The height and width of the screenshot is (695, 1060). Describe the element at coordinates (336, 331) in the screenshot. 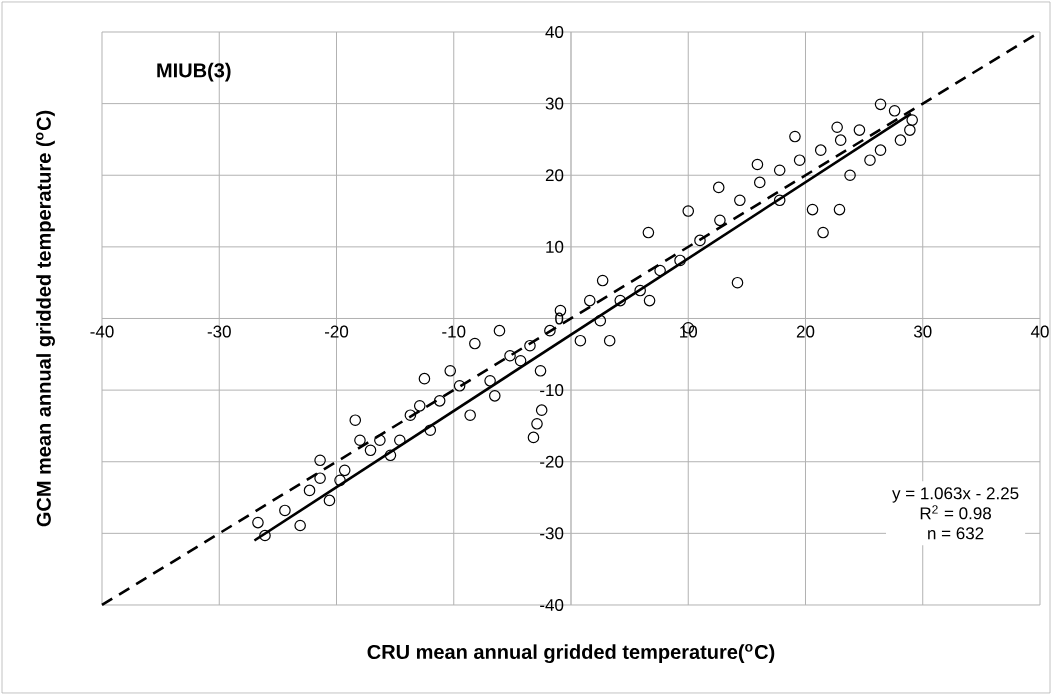

I see `x-tick-label: -20` at that location.